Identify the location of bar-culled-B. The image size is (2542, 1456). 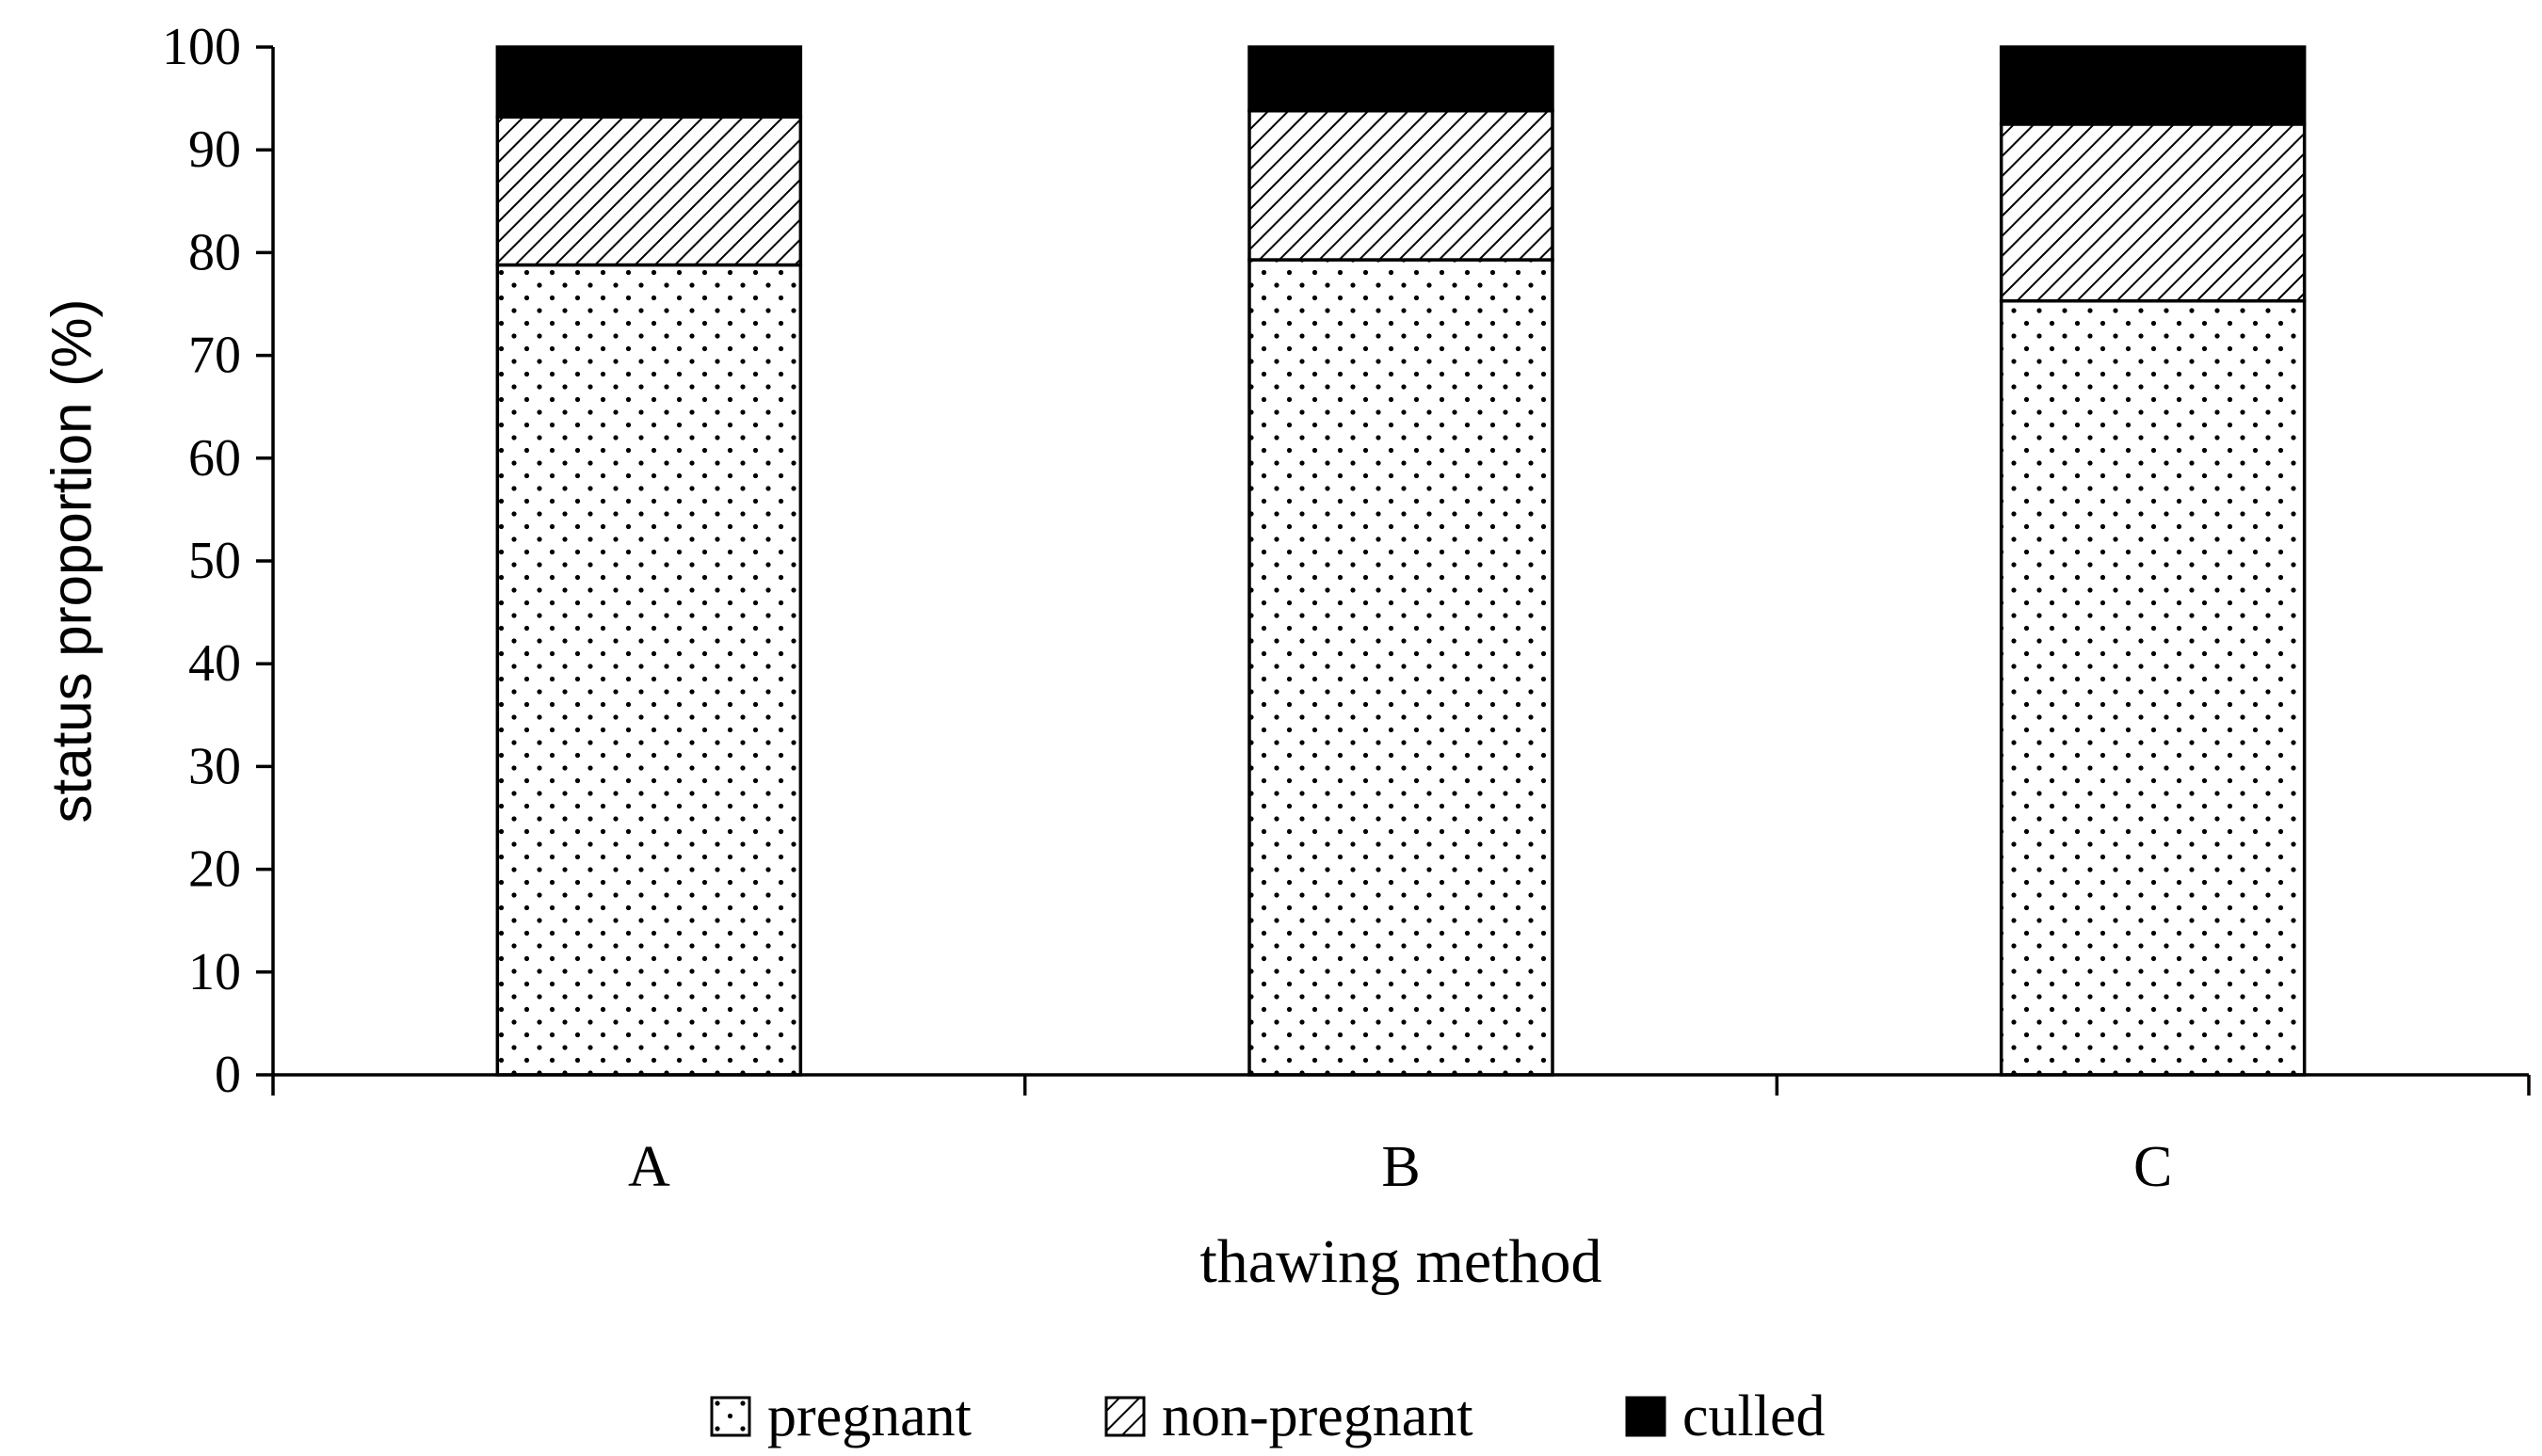
(1401, 79).